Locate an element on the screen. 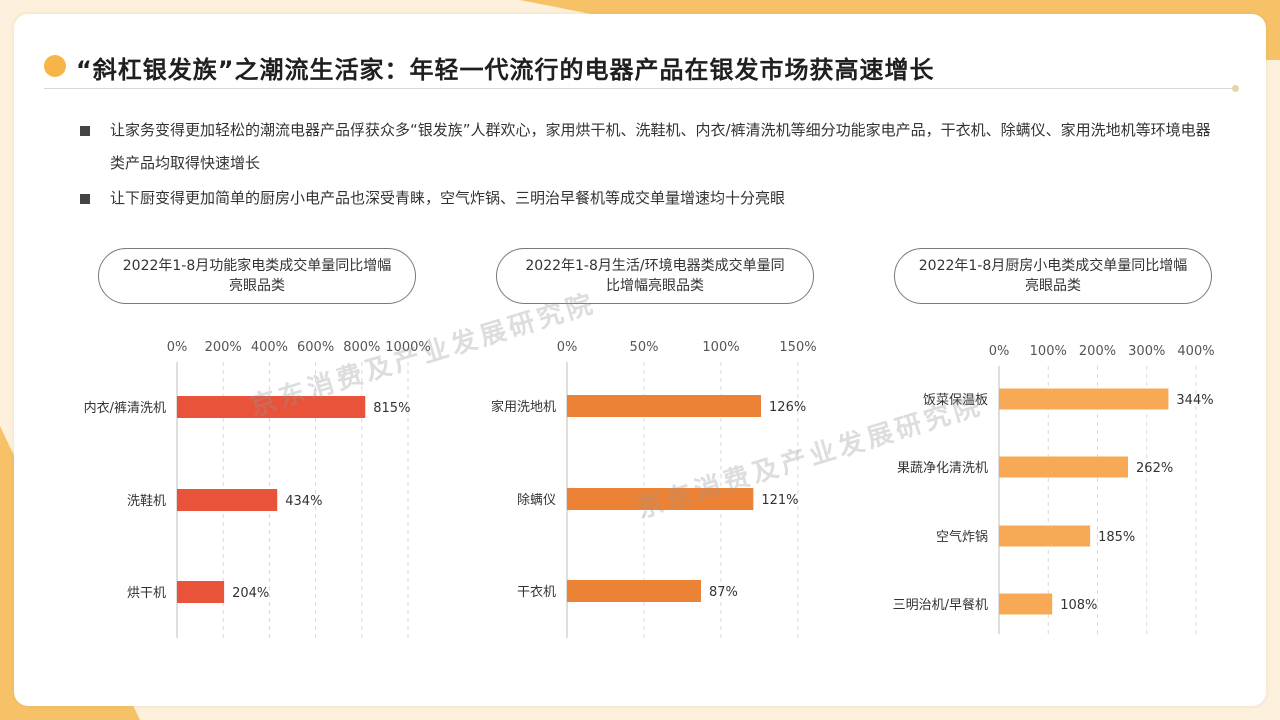  chart-1-category-label: 烘干机 is located at coordinates (146, 593).